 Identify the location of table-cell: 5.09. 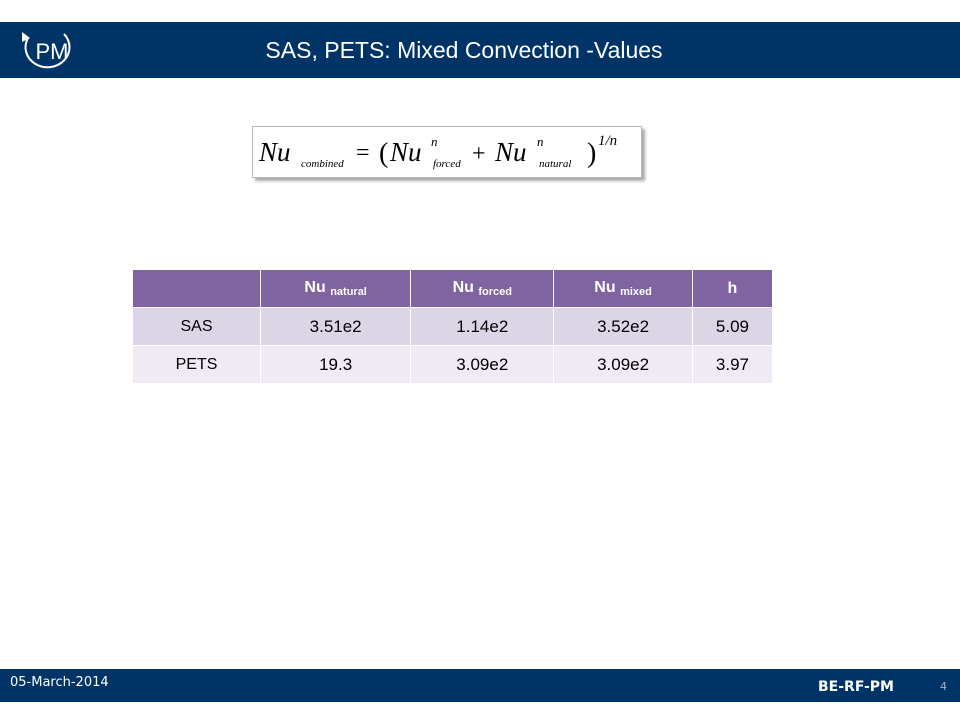
(732, 326).